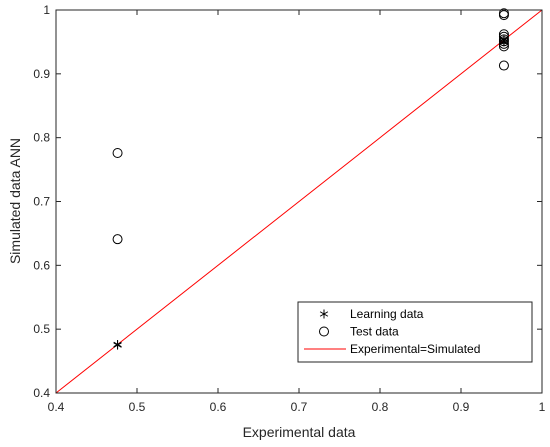 The image size is (550, 447). Describe the element at coordinates (299, 432) in the screenshot. I see `x-axis-title: Experimental data` at that location.